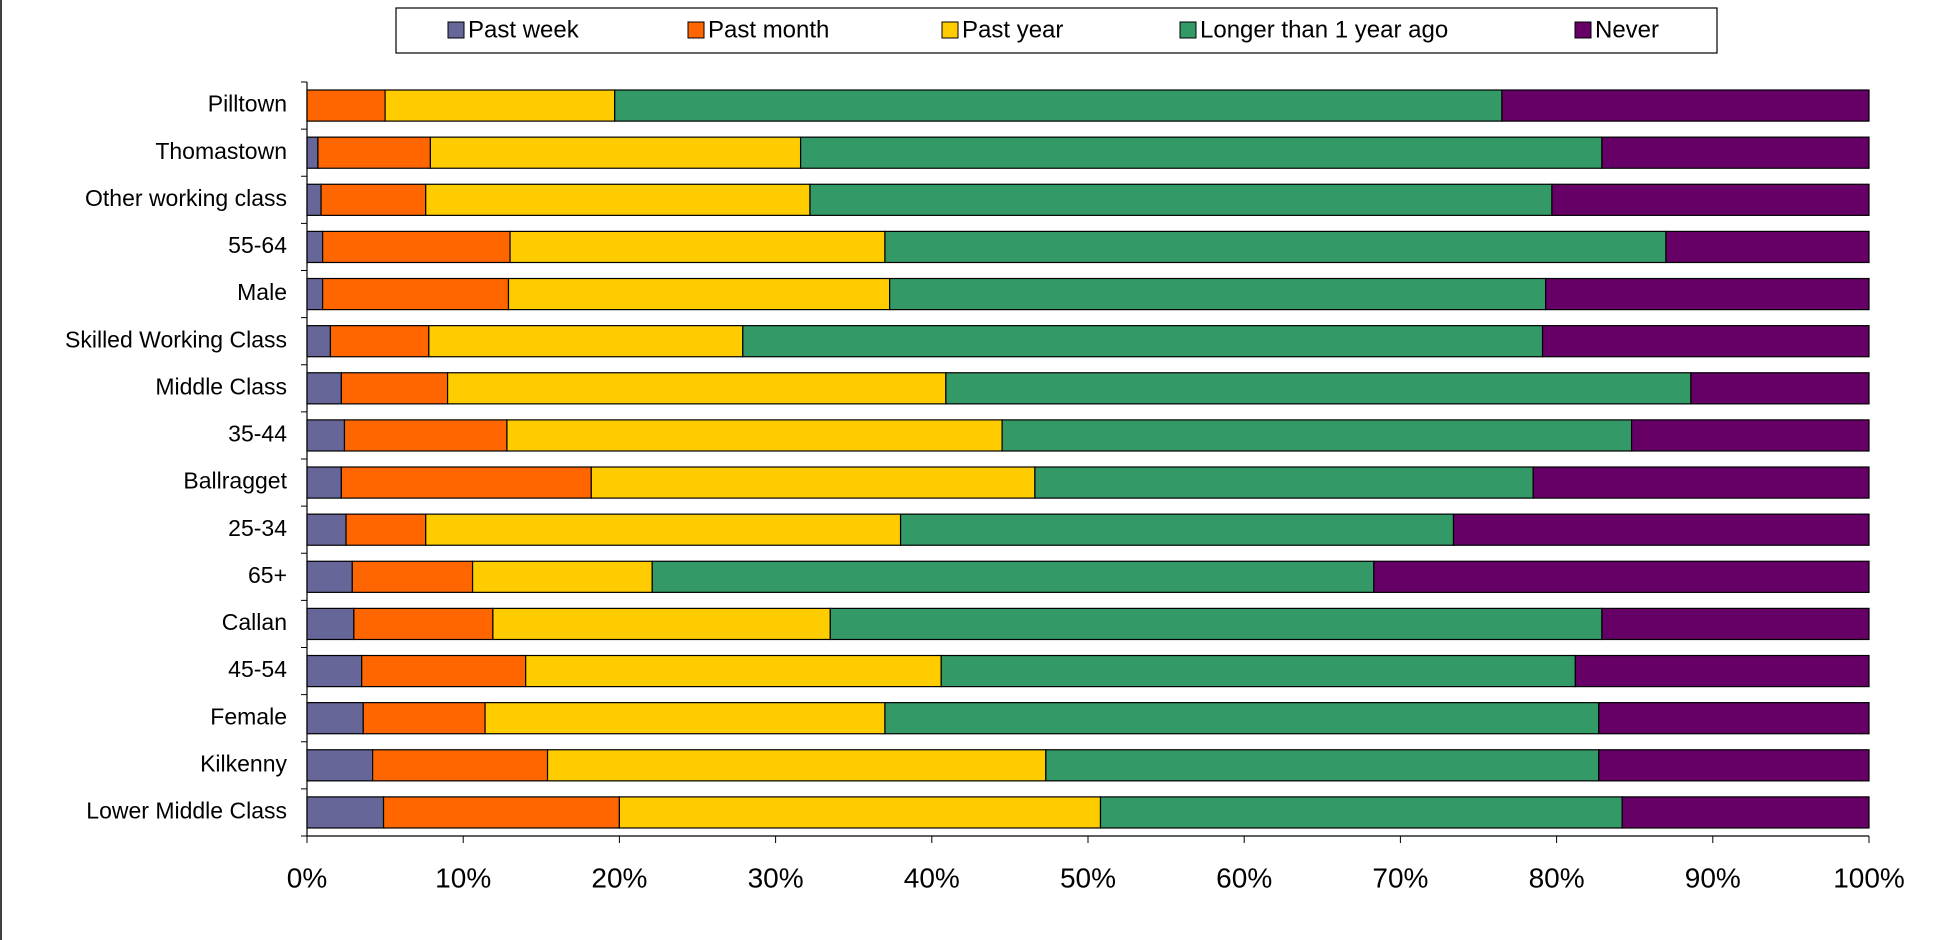 The image size is (1937, 940). Describe the element at coordinates (463, 877) in the screenshot. I see `x-tick-label: 10%` at that location.